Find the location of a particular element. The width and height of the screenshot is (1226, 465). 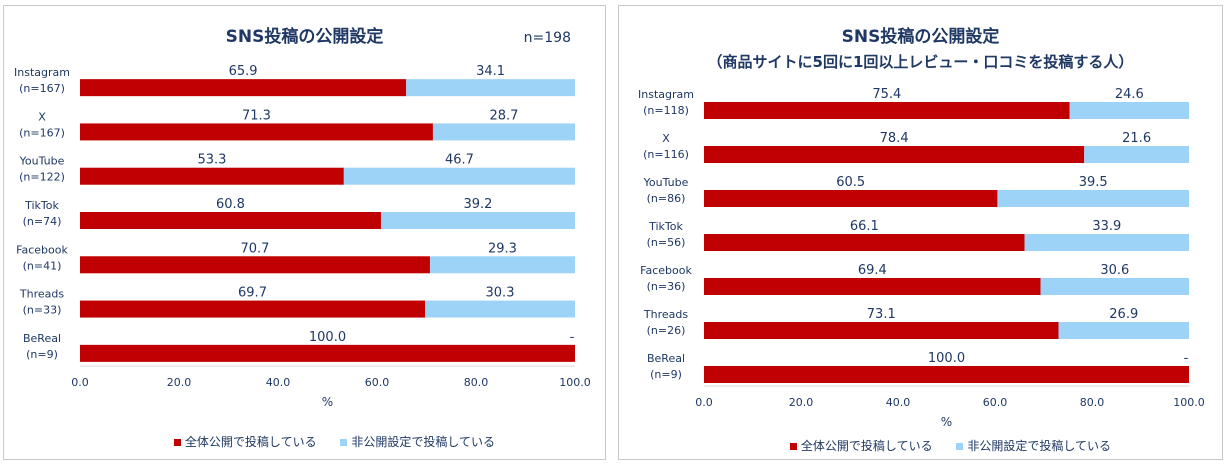

data-label-public: 100.0 is located at coordinates (327, 337).